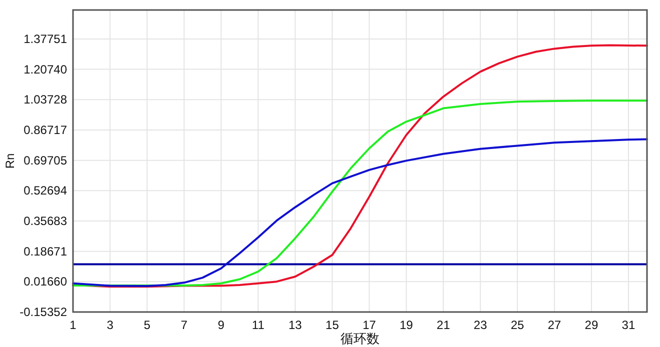  What do you see at coordinates (221, 325) in the screenshot?
I see `x-tick-label: 9` at bounding box center [221, 325].